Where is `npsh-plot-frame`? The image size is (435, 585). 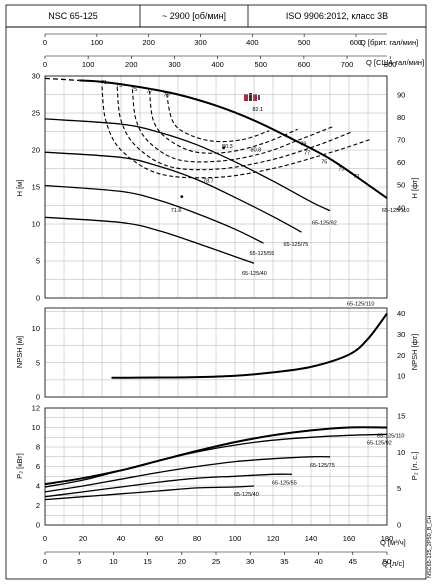
npsh-plot-frame is located at coordinates (216, 352).